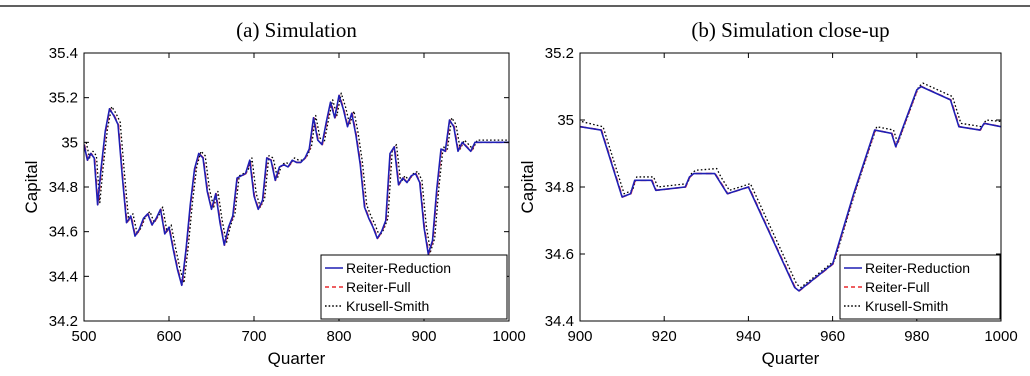 The height and width of the screenshot is (376, 1030). What do you see at coordinates (253, 336) in the screenshot?
I see `x-tick-label: 700` at bounding box center [253, 336].